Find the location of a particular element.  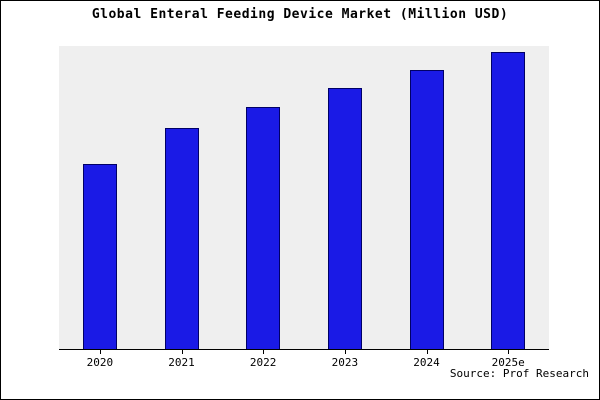

x-tick-label-2023: 2023 is located at coordinates (345, 362).